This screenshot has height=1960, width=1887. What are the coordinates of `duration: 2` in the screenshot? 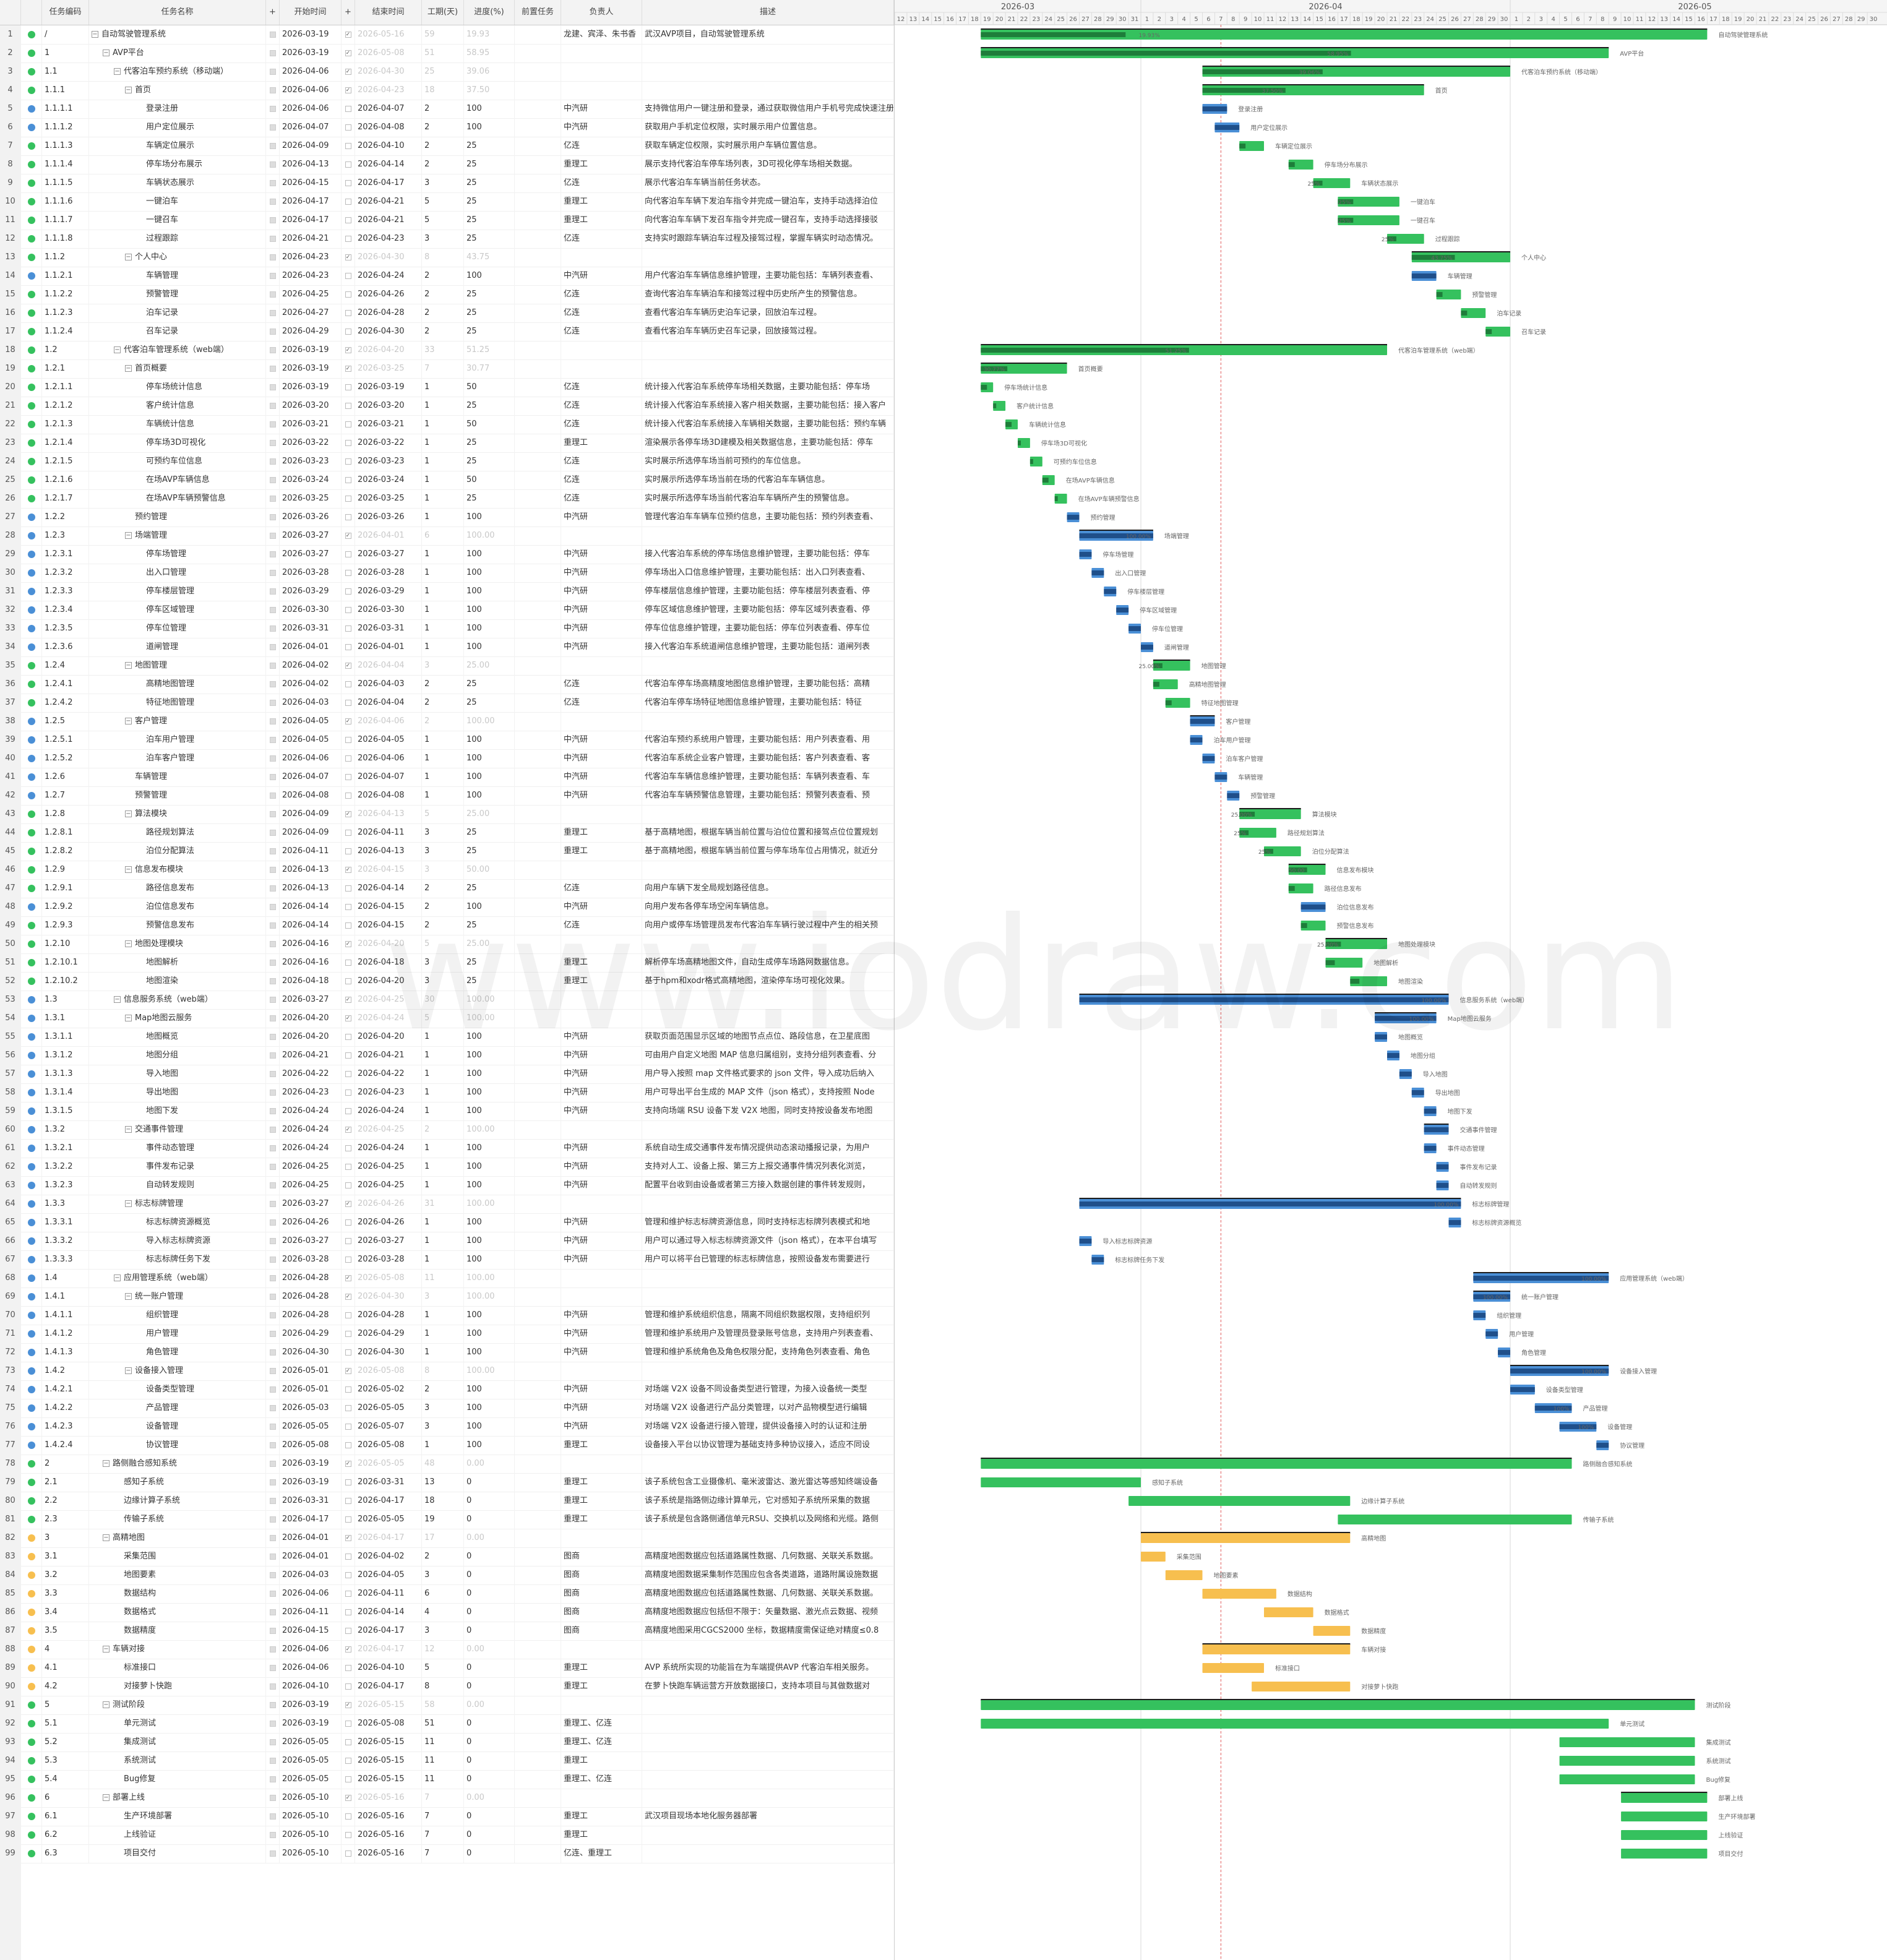 It's located at (443, 109).